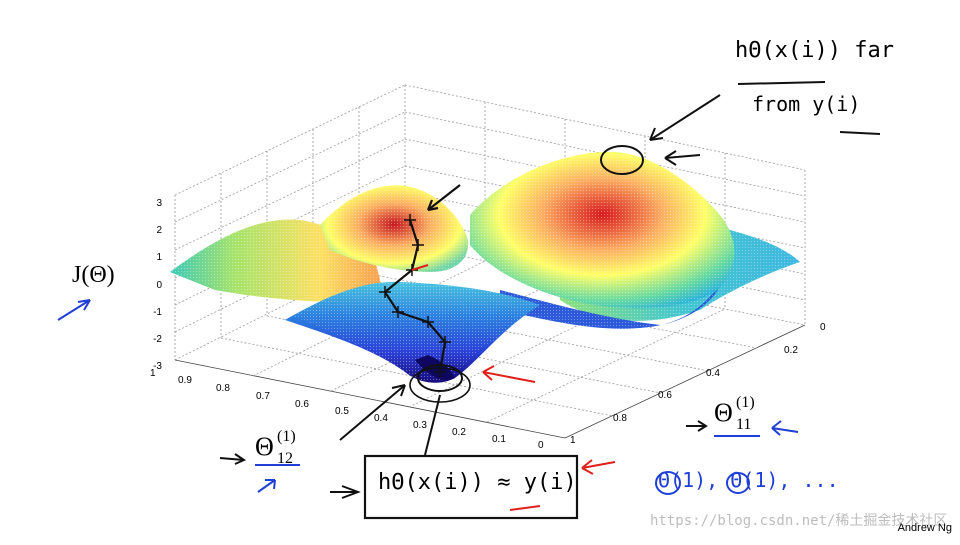 This screenshot has height=545, width=960. Describe the element at coordinates (459, 432) in the screenshot. I see `left-tick: 0.2` at that location.